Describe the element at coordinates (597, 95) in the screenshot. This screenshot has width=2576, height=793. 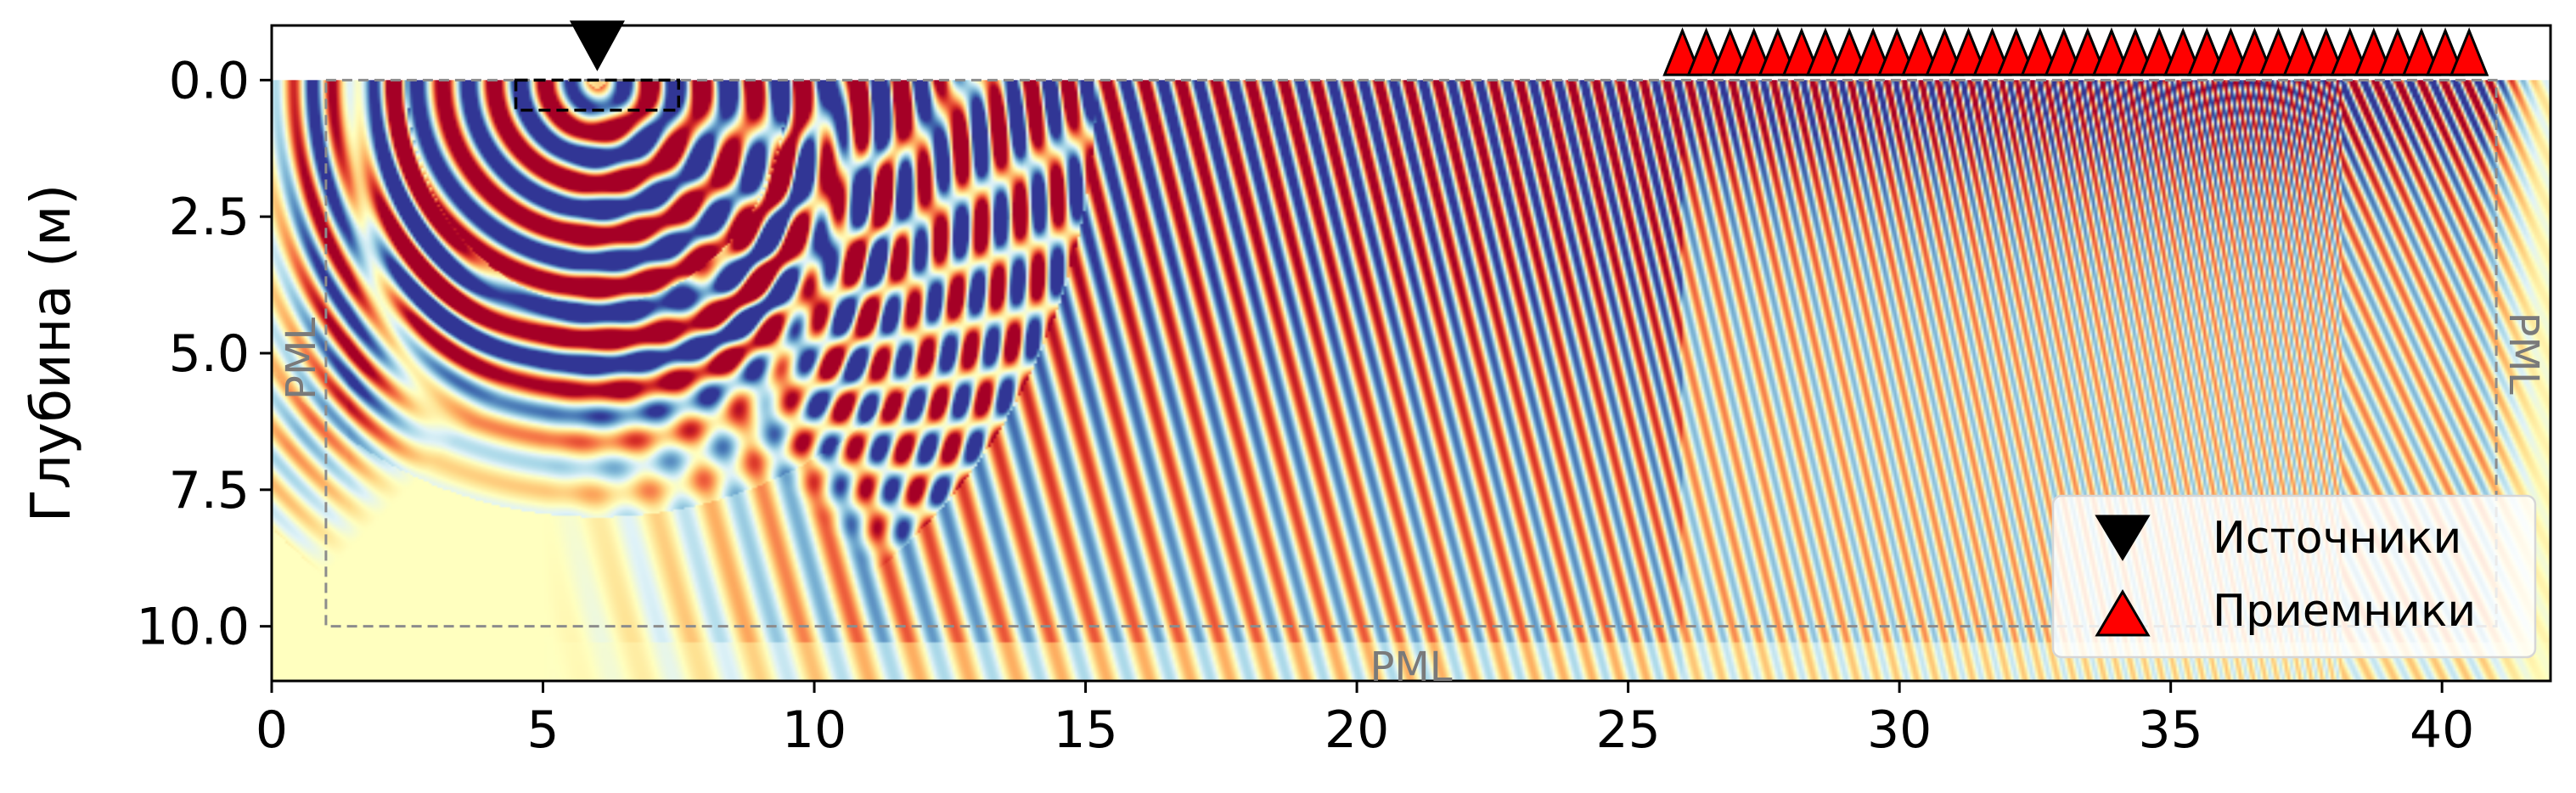
I see `source-box` at that location.